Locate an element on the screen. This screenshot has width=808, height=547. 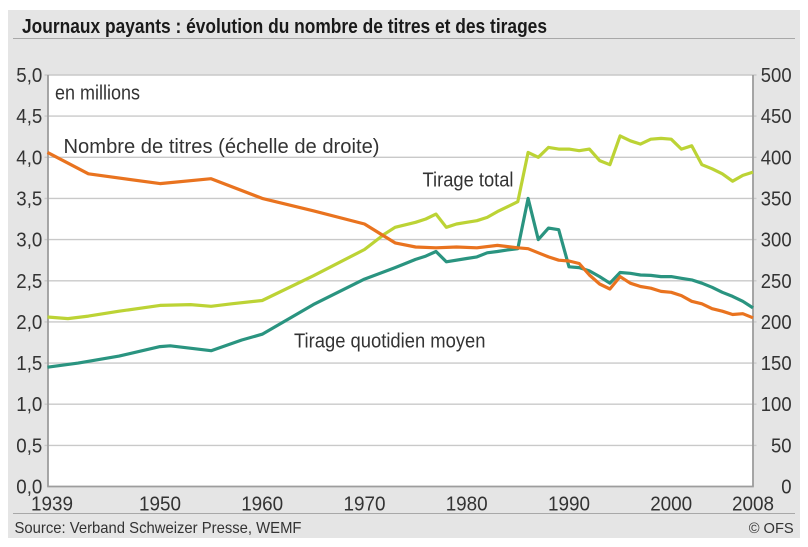
svg-text: 5,0 is located at coordinates (29, 76).